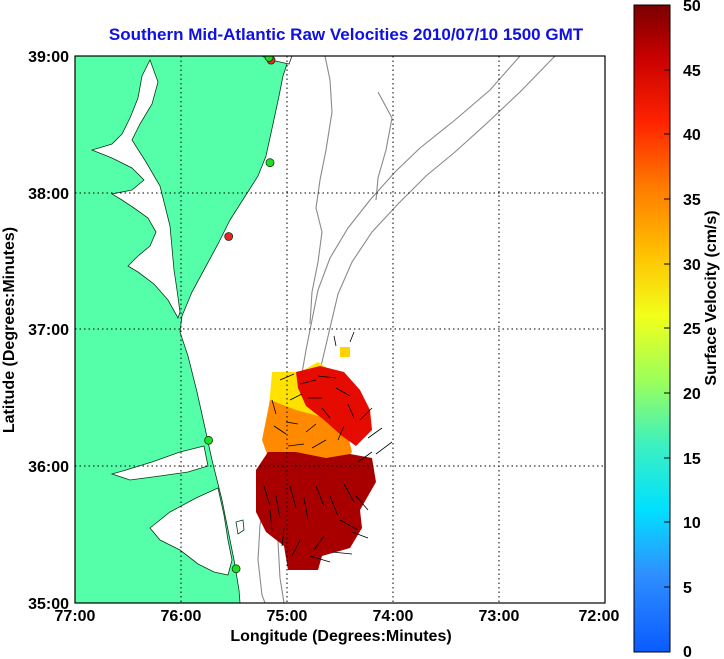 Image resolution: width=724 pixels, height=659 pixels. I want to click on velocity-region-red, so click(334, 406).